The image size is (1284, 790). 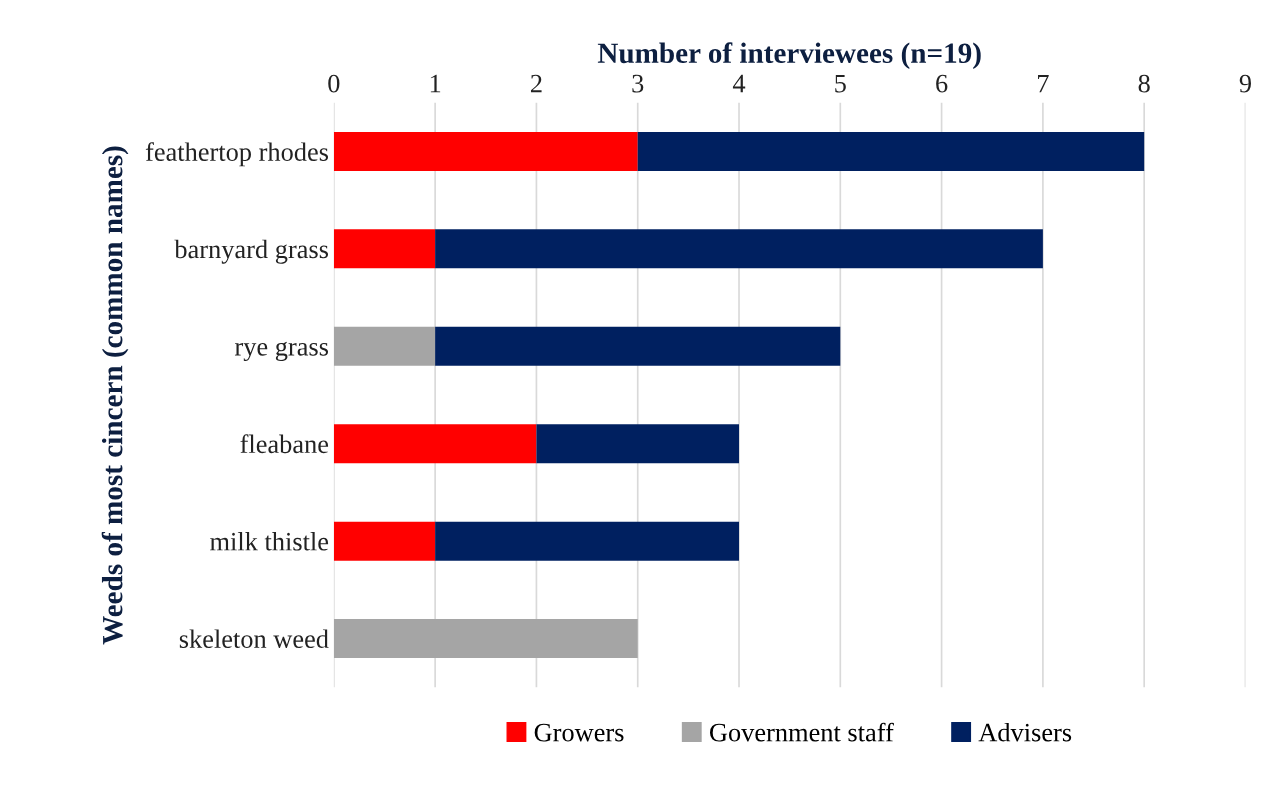 I want to click on legend-label: Growers, so click(x=579, y=732).